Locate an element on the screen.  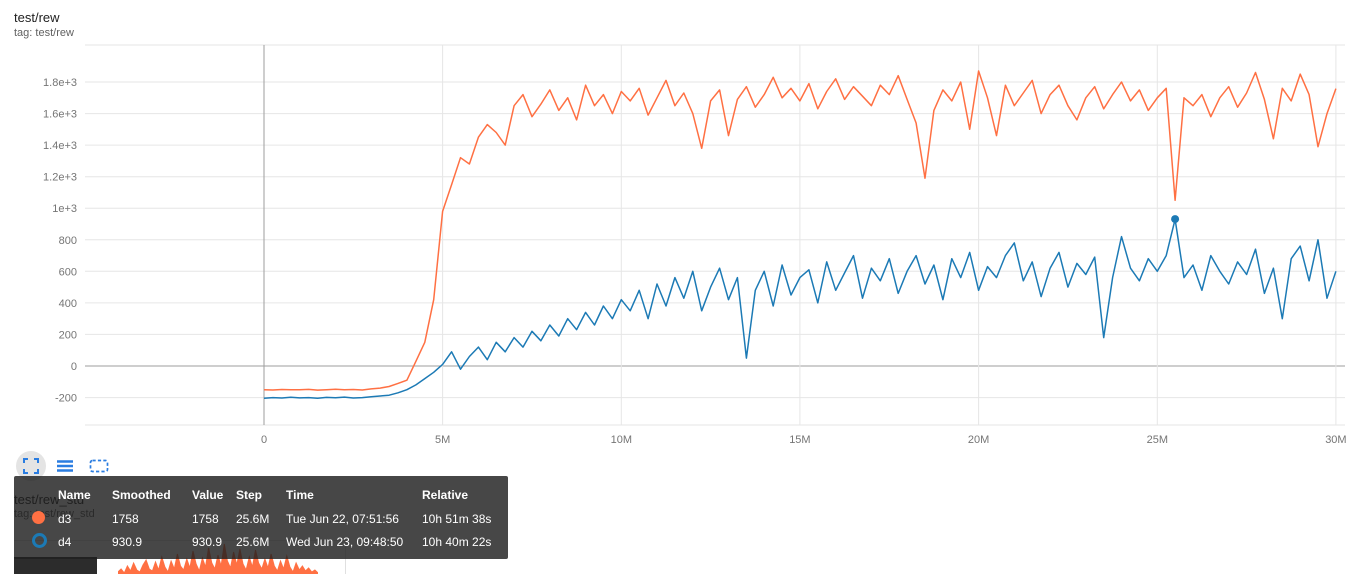
tooltip-header-row: Name Smoothed Value Step Time Relative is located at coordinates (261, 495).